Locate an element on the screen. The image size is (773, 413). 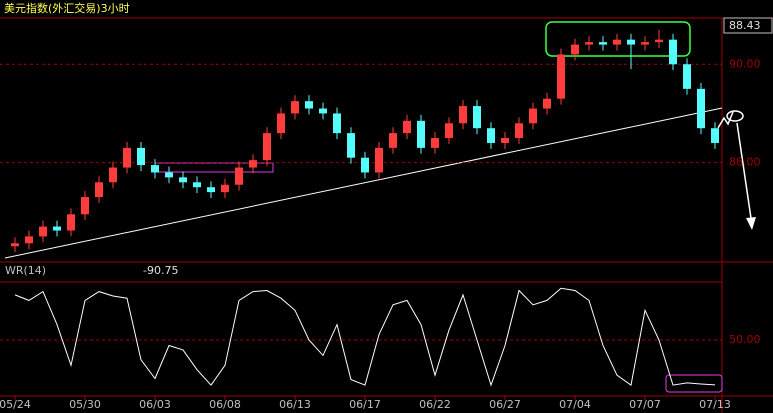
projection is located at coordinates (725, 120).